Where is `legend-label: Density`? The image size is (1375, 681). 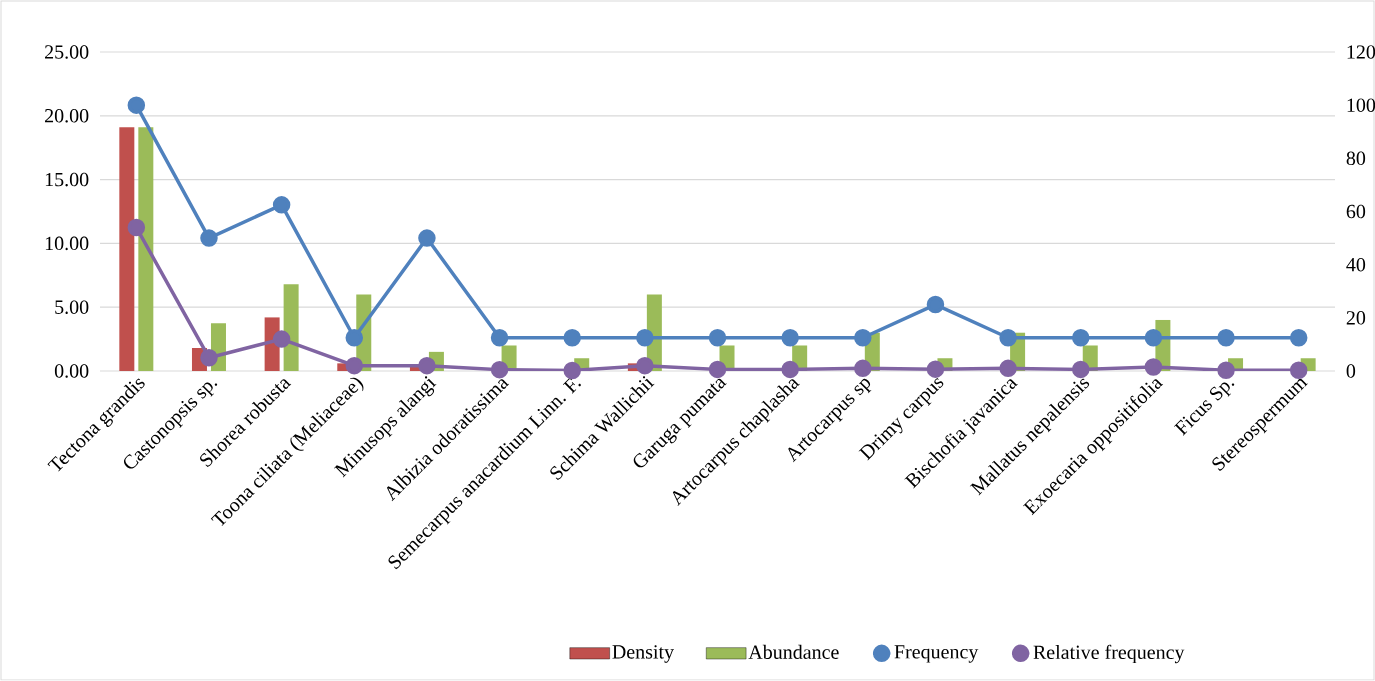 legend-label: Density is located at coordinates (643, 654).